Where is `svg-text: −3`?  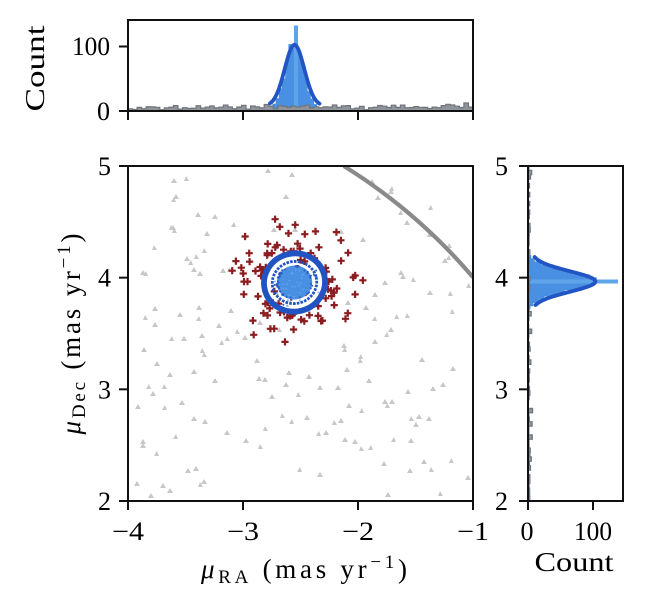 svg-text: −3 is located at coordinates (243, 531).